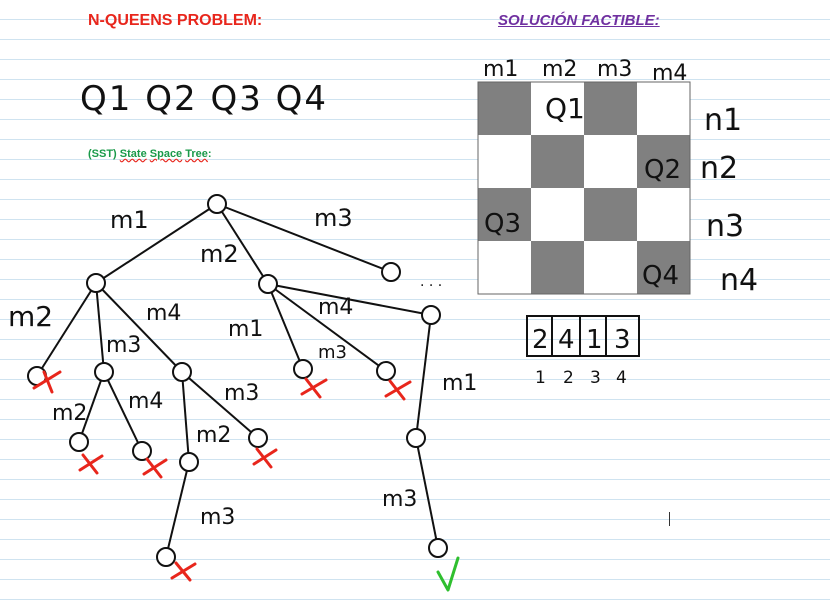  What do you see at coordinates (204, 99) in the screenshot?
I see `queens-list: Q1 Q2 Q3 Q4` at bounding box center [204, 99].